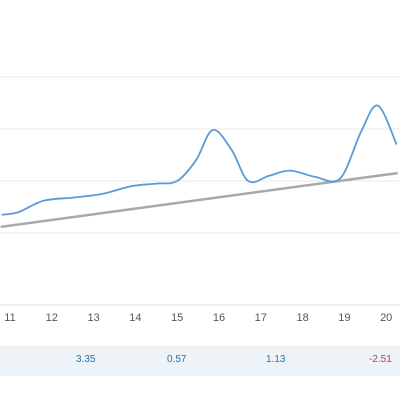 Image resolution: width=400 pixels, height=400 pixels. I want to click on x-tick-label-16: 16, so click(219, 318).